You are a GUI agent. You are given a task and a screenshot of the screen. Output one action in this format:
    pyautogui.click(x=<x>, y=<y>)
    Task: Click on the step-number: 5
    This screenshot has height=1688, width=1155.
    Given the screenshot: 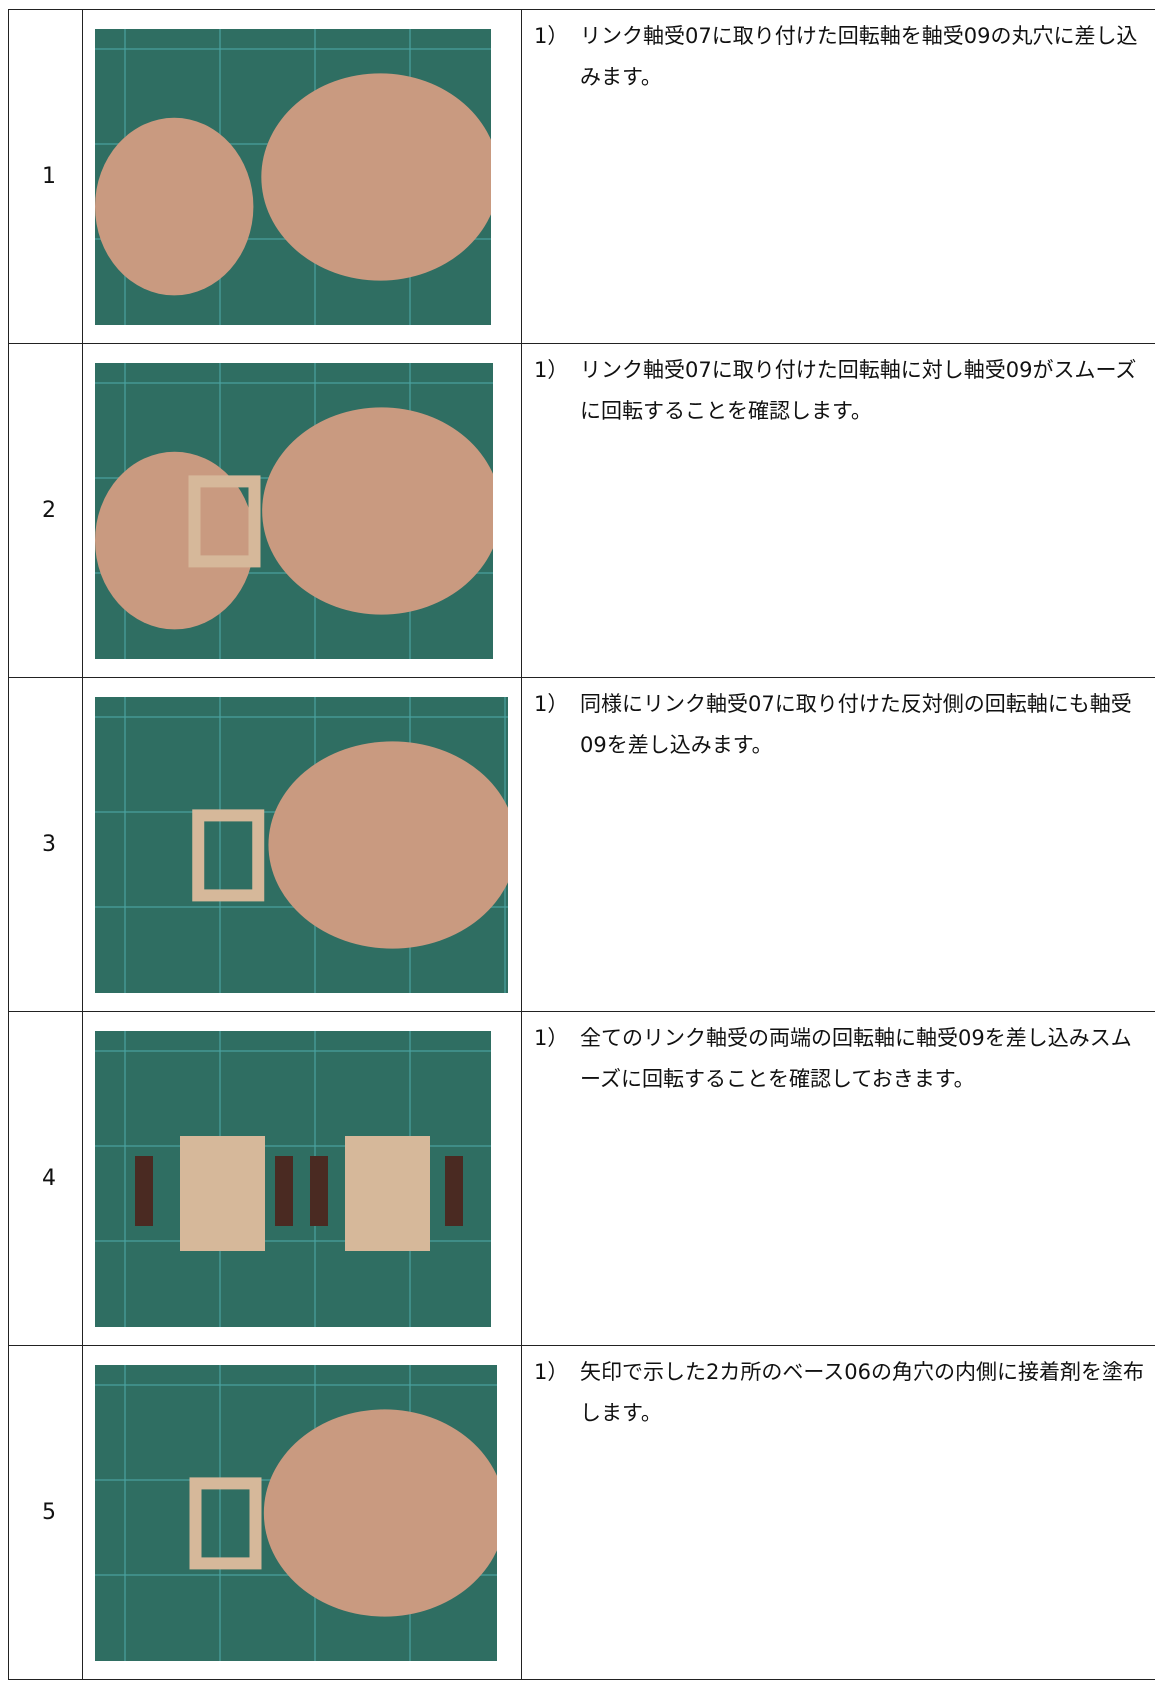 What is the action you would take?
    pyautogui.click(x=46, y=1512)
    